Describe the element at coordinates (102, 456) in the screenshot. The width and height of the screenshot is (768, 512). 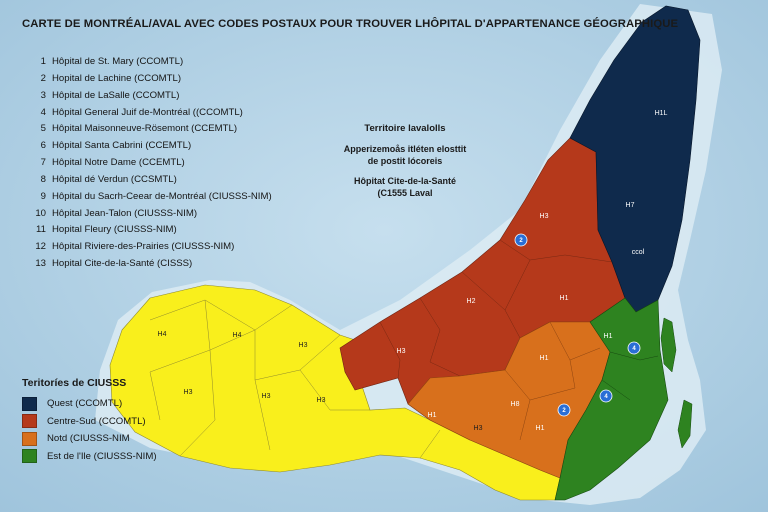
I see `legend-label: Est de l'Ile (CIUSSS-NIM)` at that location.